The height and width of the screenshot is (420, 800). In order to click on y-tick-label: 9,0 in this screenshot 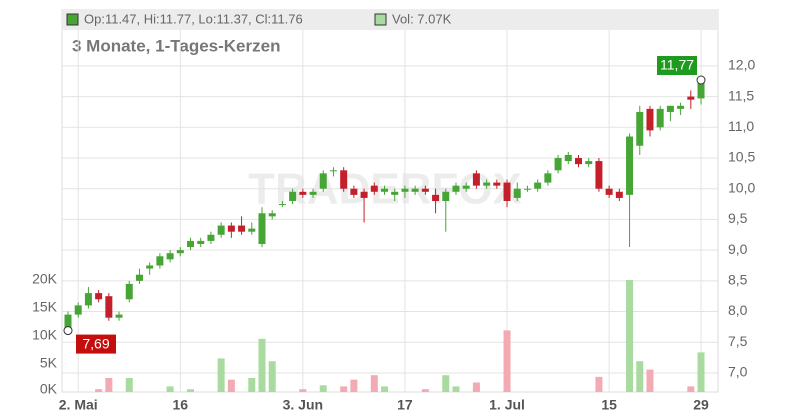, I will do `click(738, 249)`.